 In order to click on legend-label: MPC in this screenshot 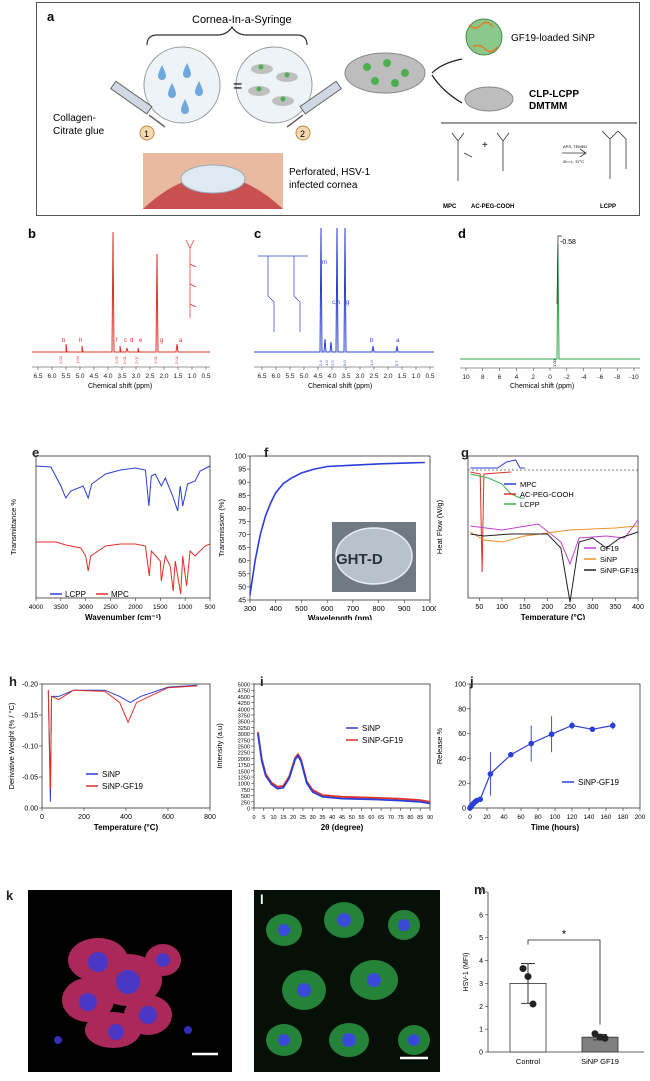, I will do `click(528, 484)`.